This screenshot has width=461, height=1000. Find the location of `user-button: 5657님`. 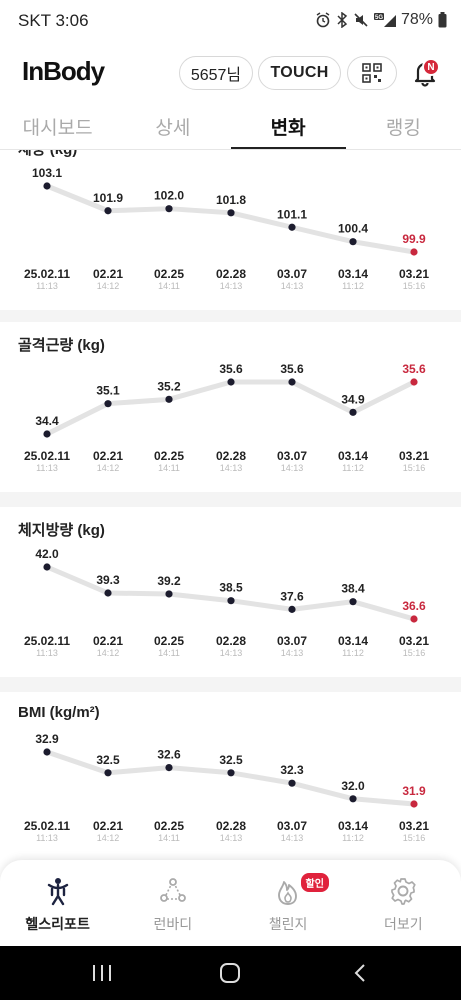

user-button: 5657님 is located at coordinates (216, 73).